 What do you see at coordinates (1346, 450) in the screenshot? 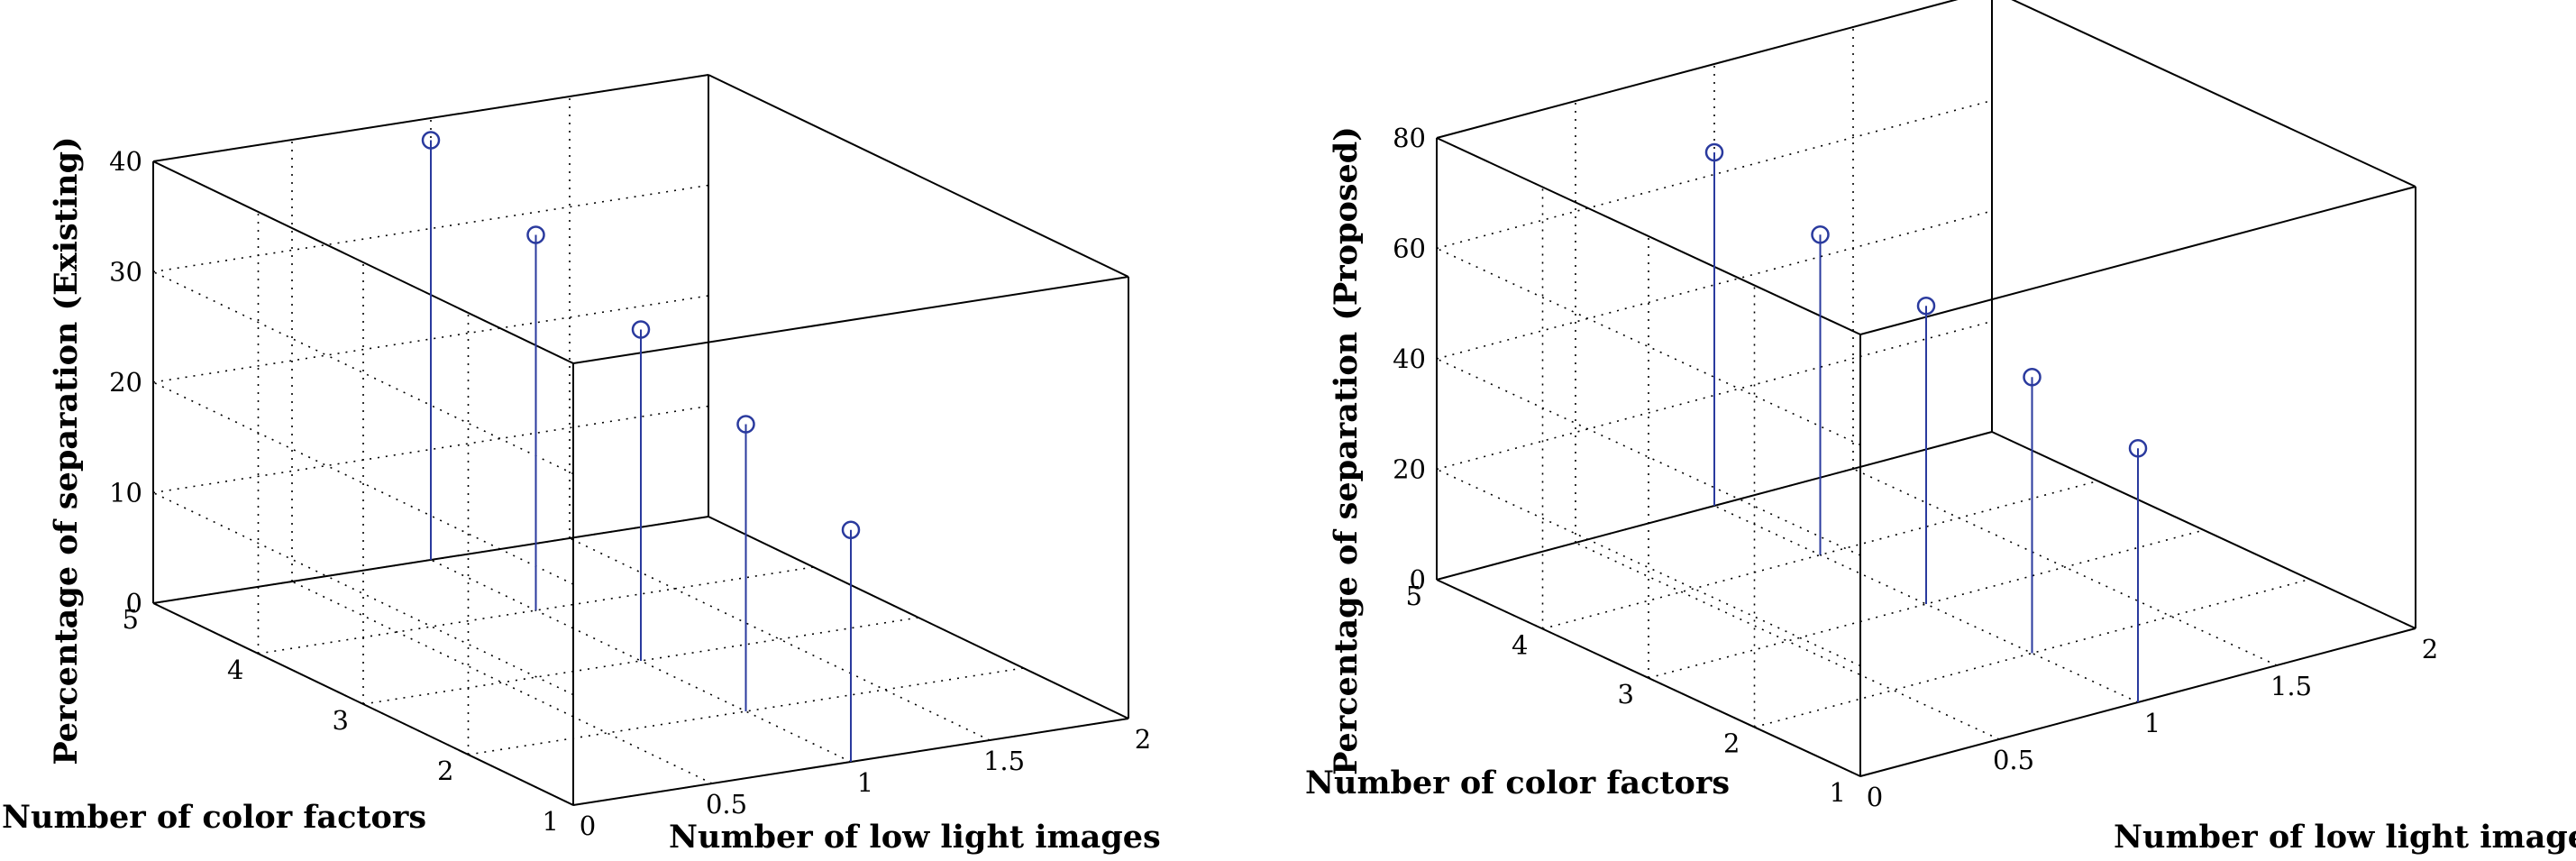
I see `z-axis-label: Percentage of separation (Proposed)` at bounding box center [1346, 450].